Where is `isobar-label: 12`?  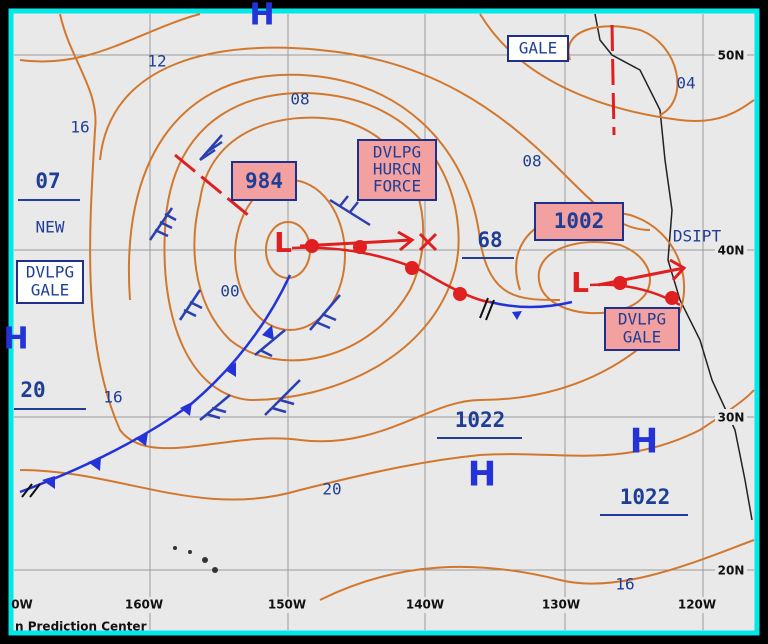 isobar-label: 12 is located at coordinates (156, 61).